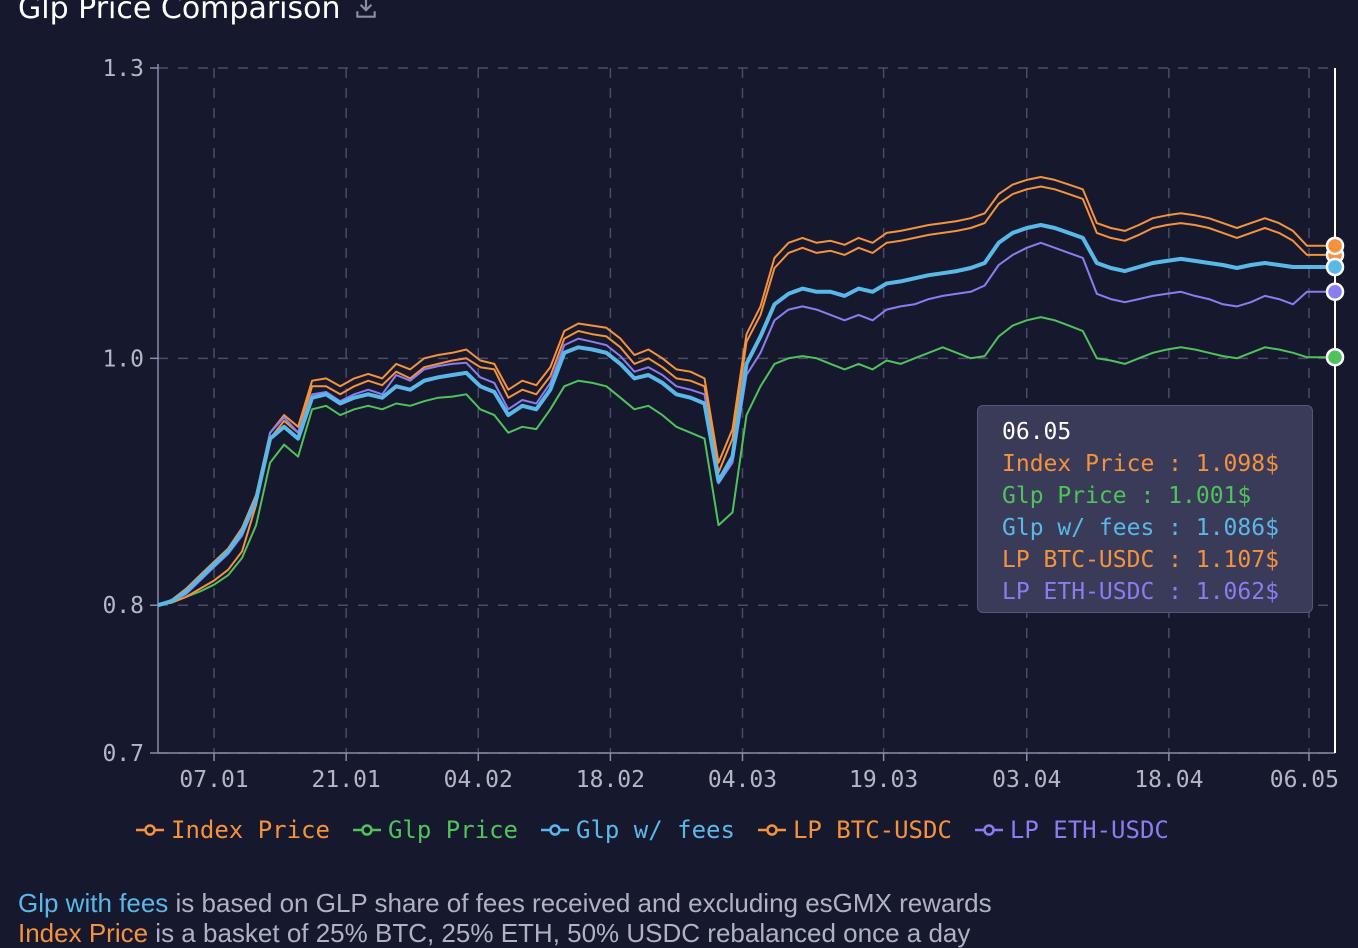 The width and height of the screenshot is (1358, 948). I want to click on hover-point-lp-btc-usdc, so click(1335, 246).